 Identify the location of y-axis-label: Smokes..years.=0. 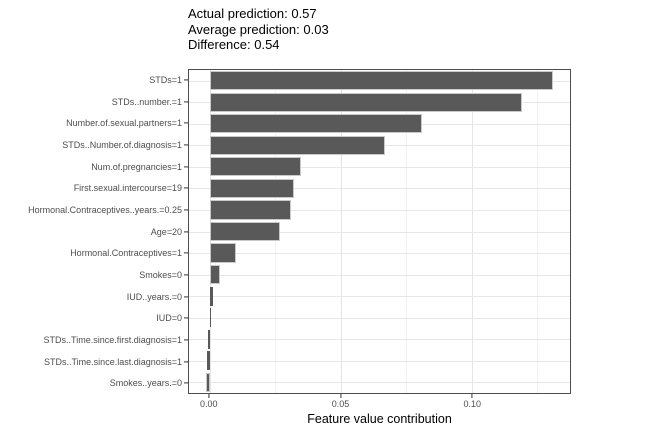
(145, 383).